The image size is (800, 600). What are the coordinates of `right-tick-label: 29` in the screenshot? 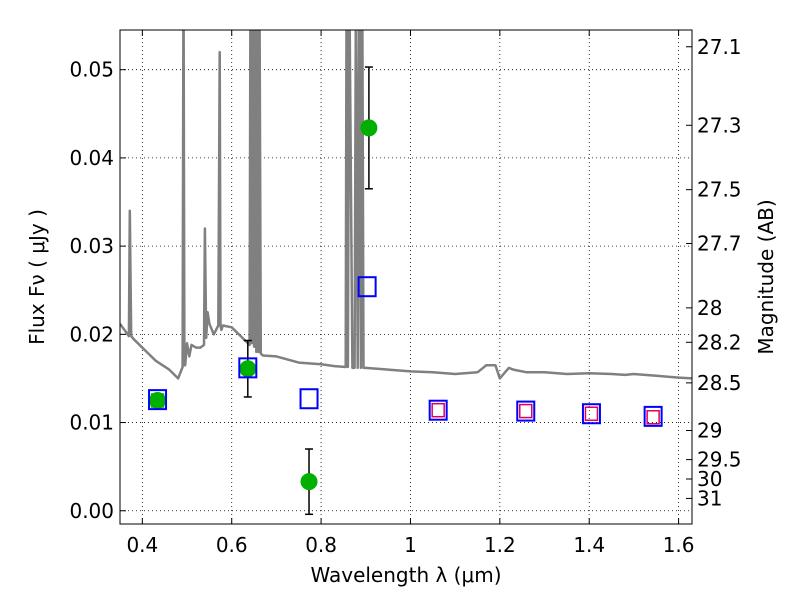 It's located at (709, 430).